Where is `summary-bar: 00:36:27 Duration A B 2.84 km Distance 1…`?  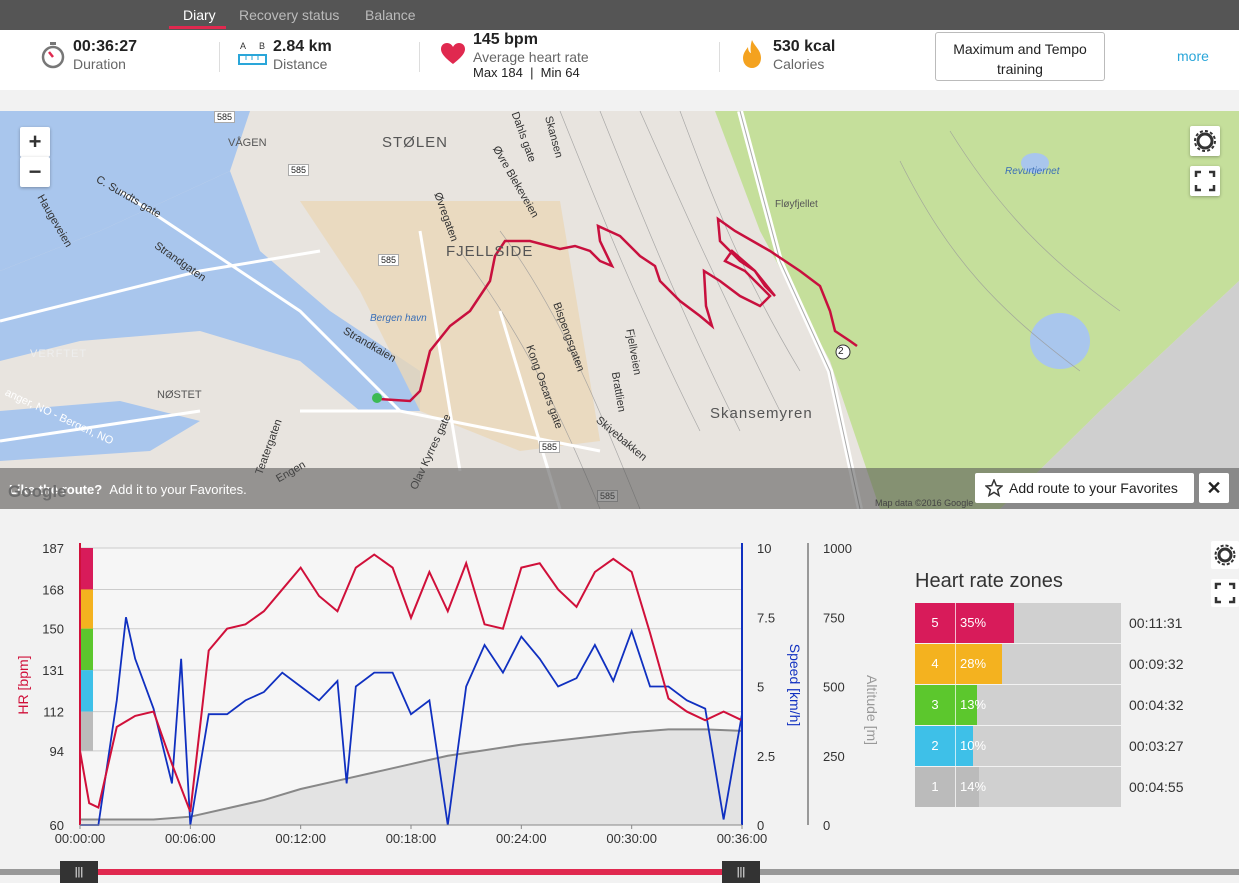 summary-bar: 00:36:27 Duration A B 2.84 km Distance 1… is located at coordinates (619, 60).